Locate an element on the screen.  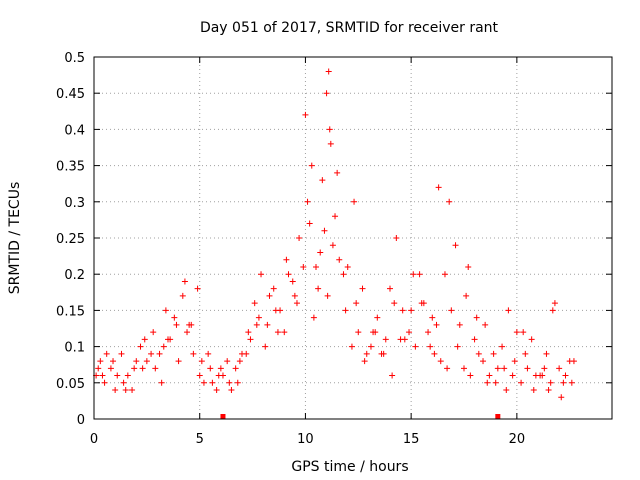
y-tick-label: 0.5 is located at coordinates (74, 58).